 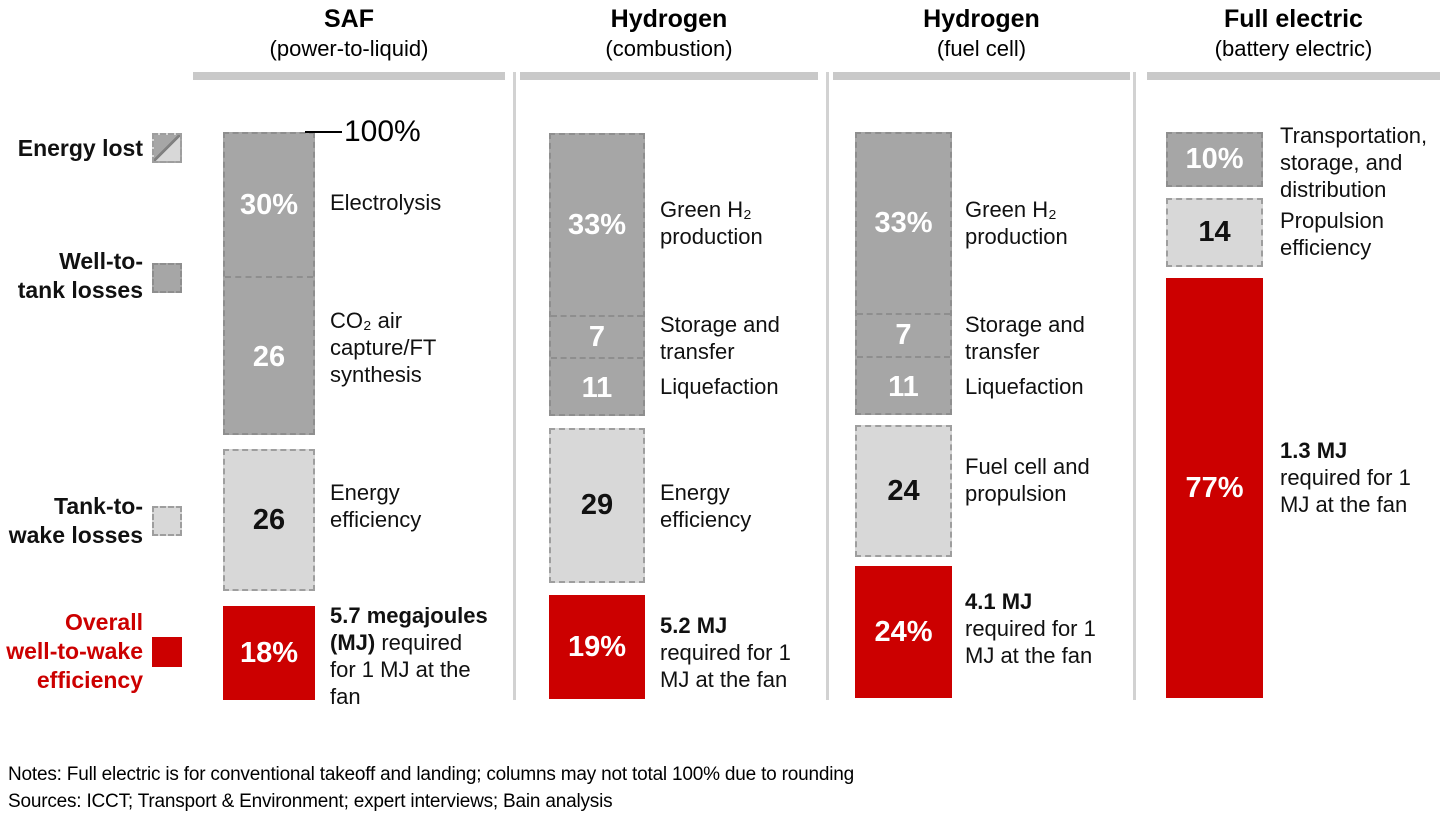 What do you see at coordinates (725, 666) in the screenshot?
I see `h2c-mj-rest: required for 1 MJ at the fan` at bounding box center [725, 666].